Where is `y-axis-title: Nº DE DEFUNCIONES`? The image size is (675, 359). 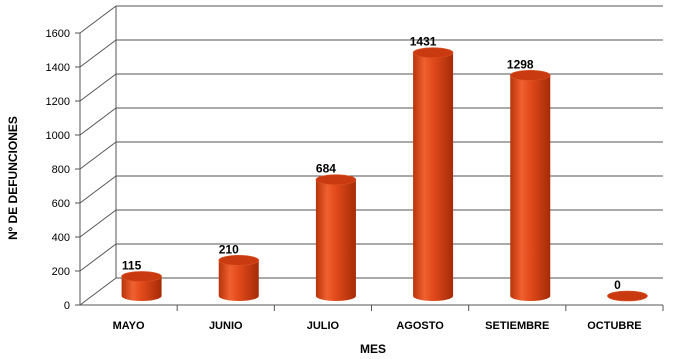
y-axis-title: Nº DE DEFUNCIONES is located at coordinates (13, 178).